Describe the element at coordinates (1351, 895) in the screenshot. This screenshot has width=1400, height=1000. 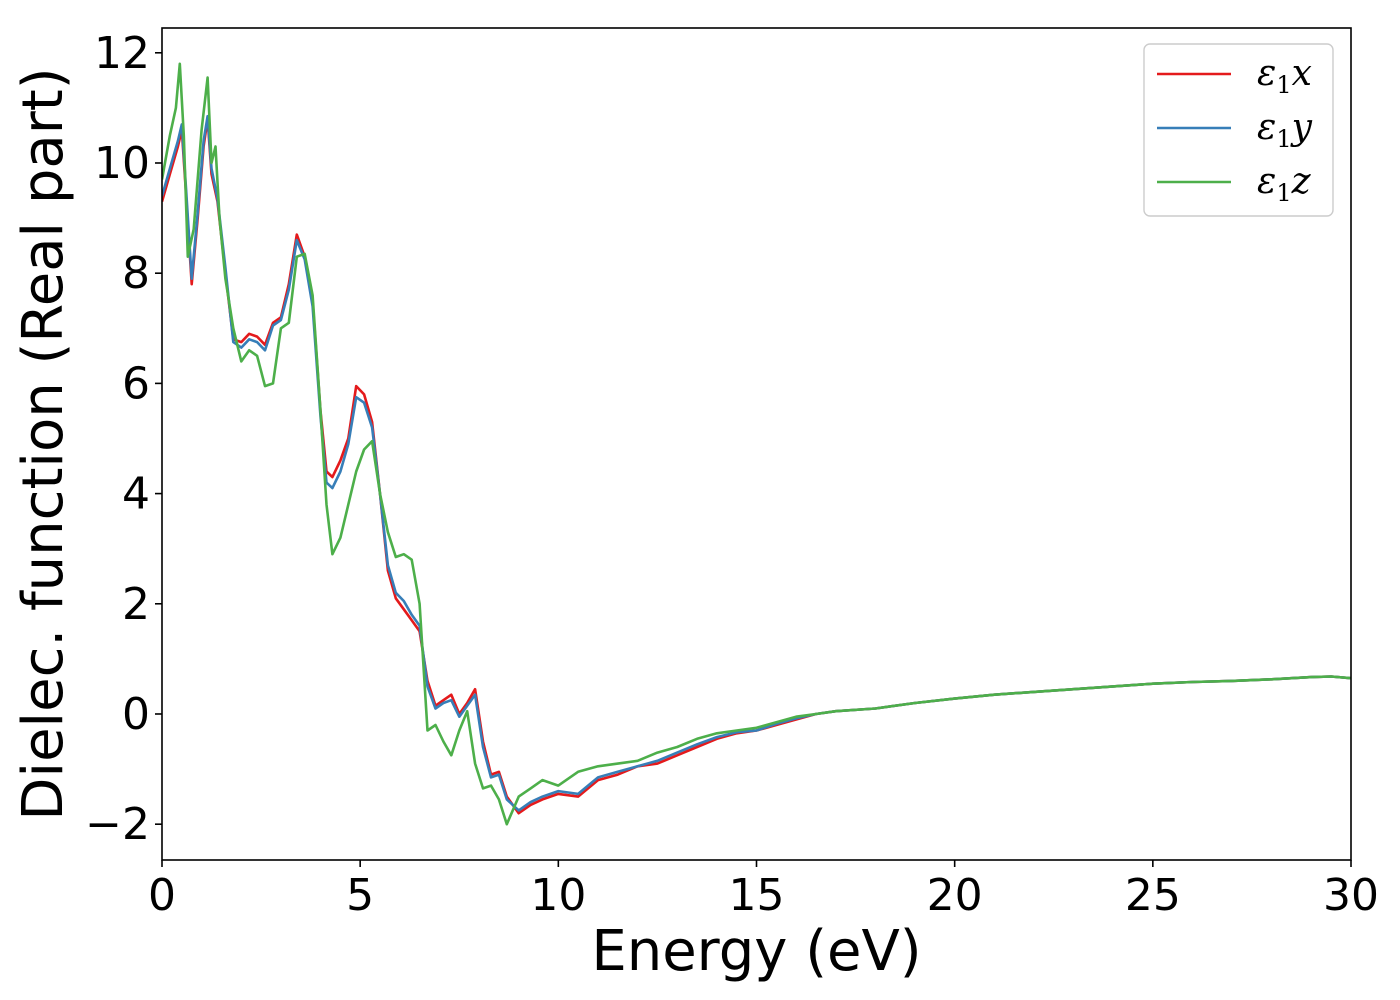
I see `x-tick-label: 30` at that location.